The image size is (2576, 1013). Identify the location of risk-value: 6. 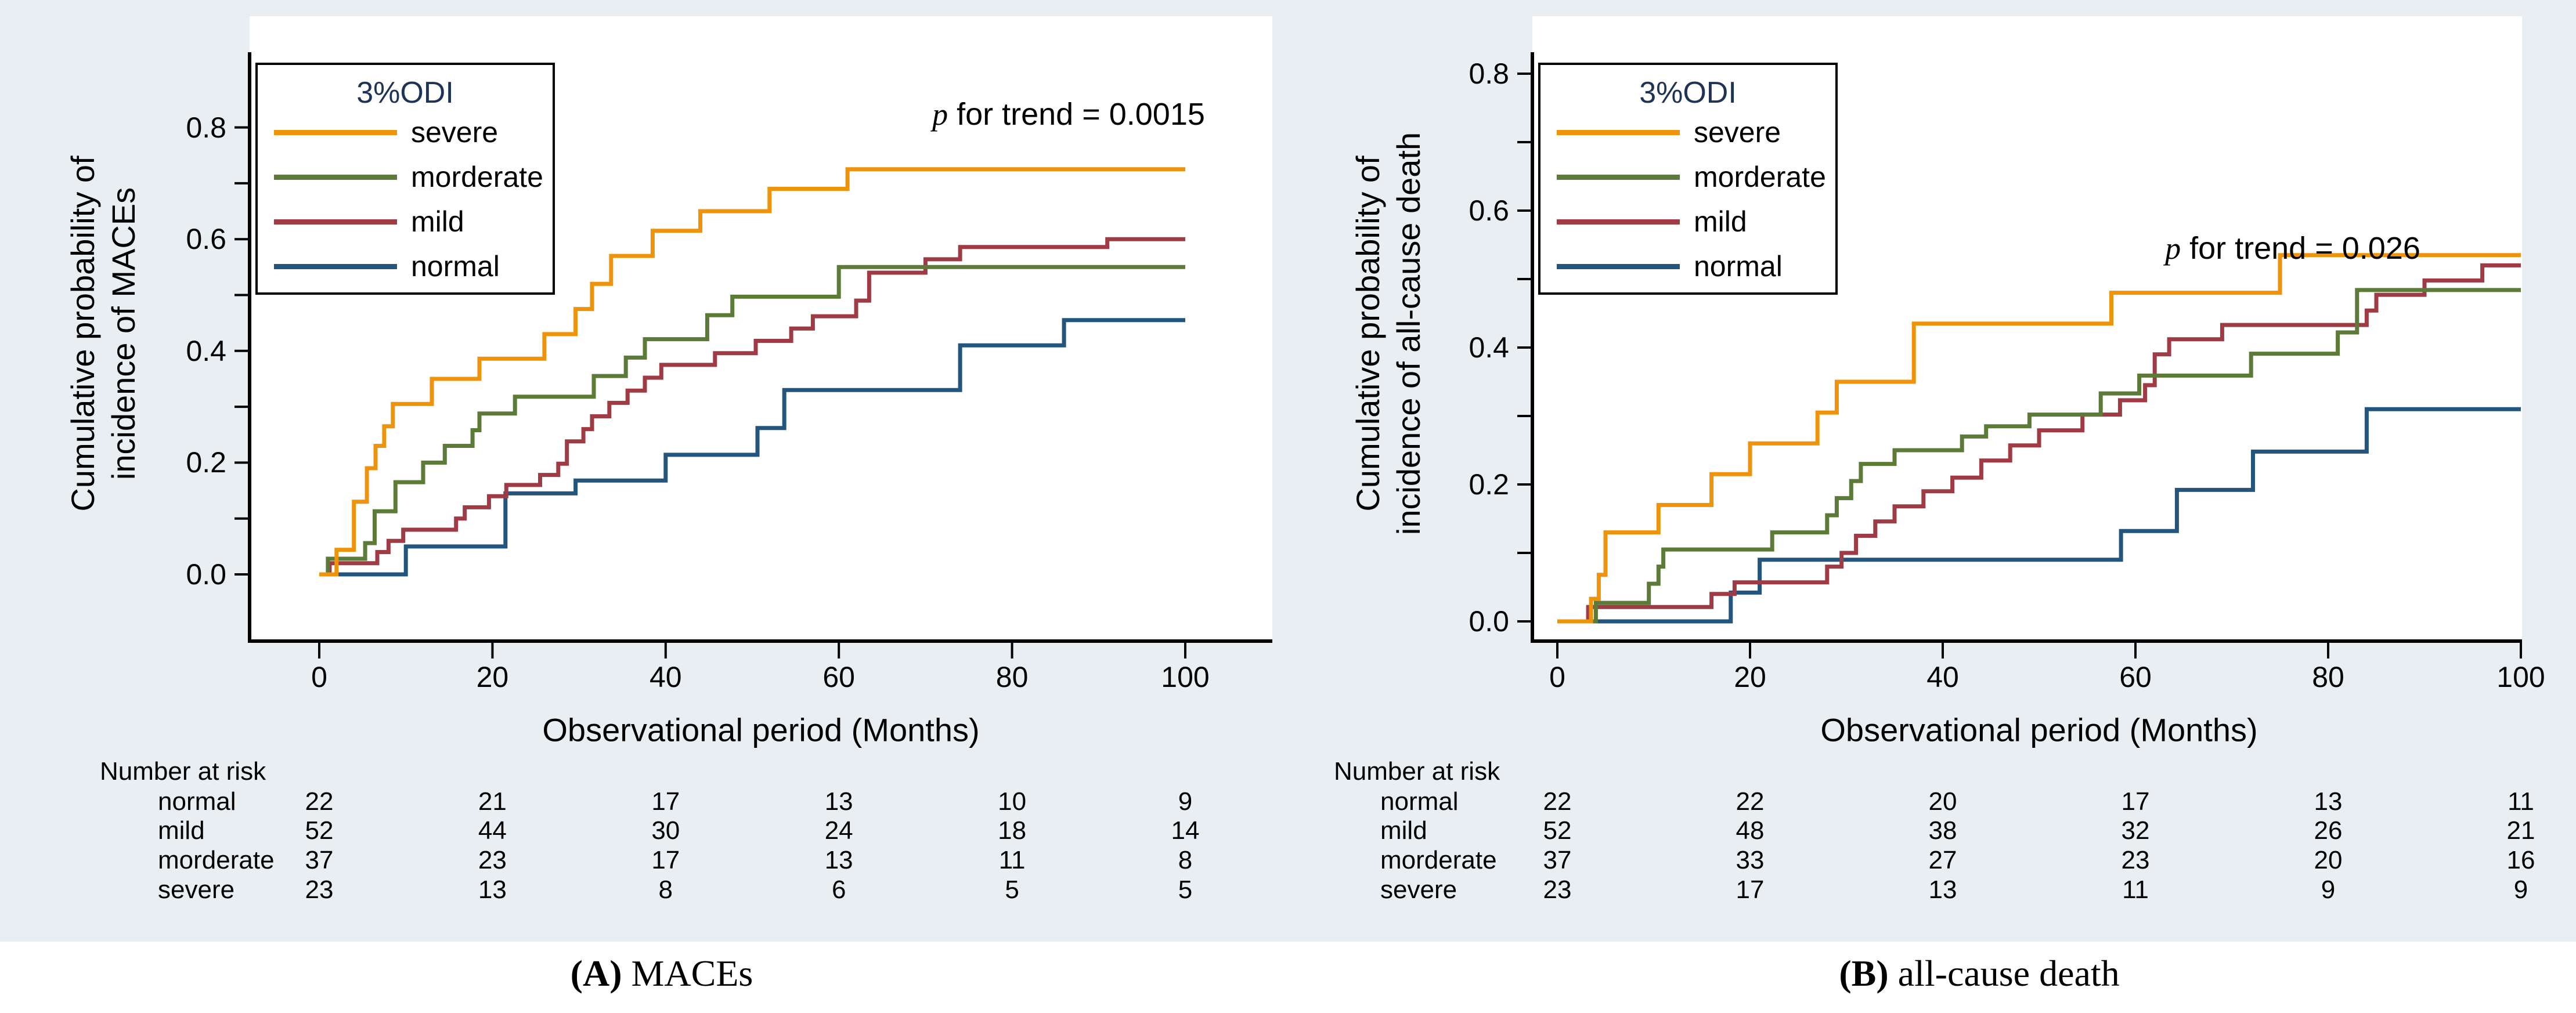
(839, 890).